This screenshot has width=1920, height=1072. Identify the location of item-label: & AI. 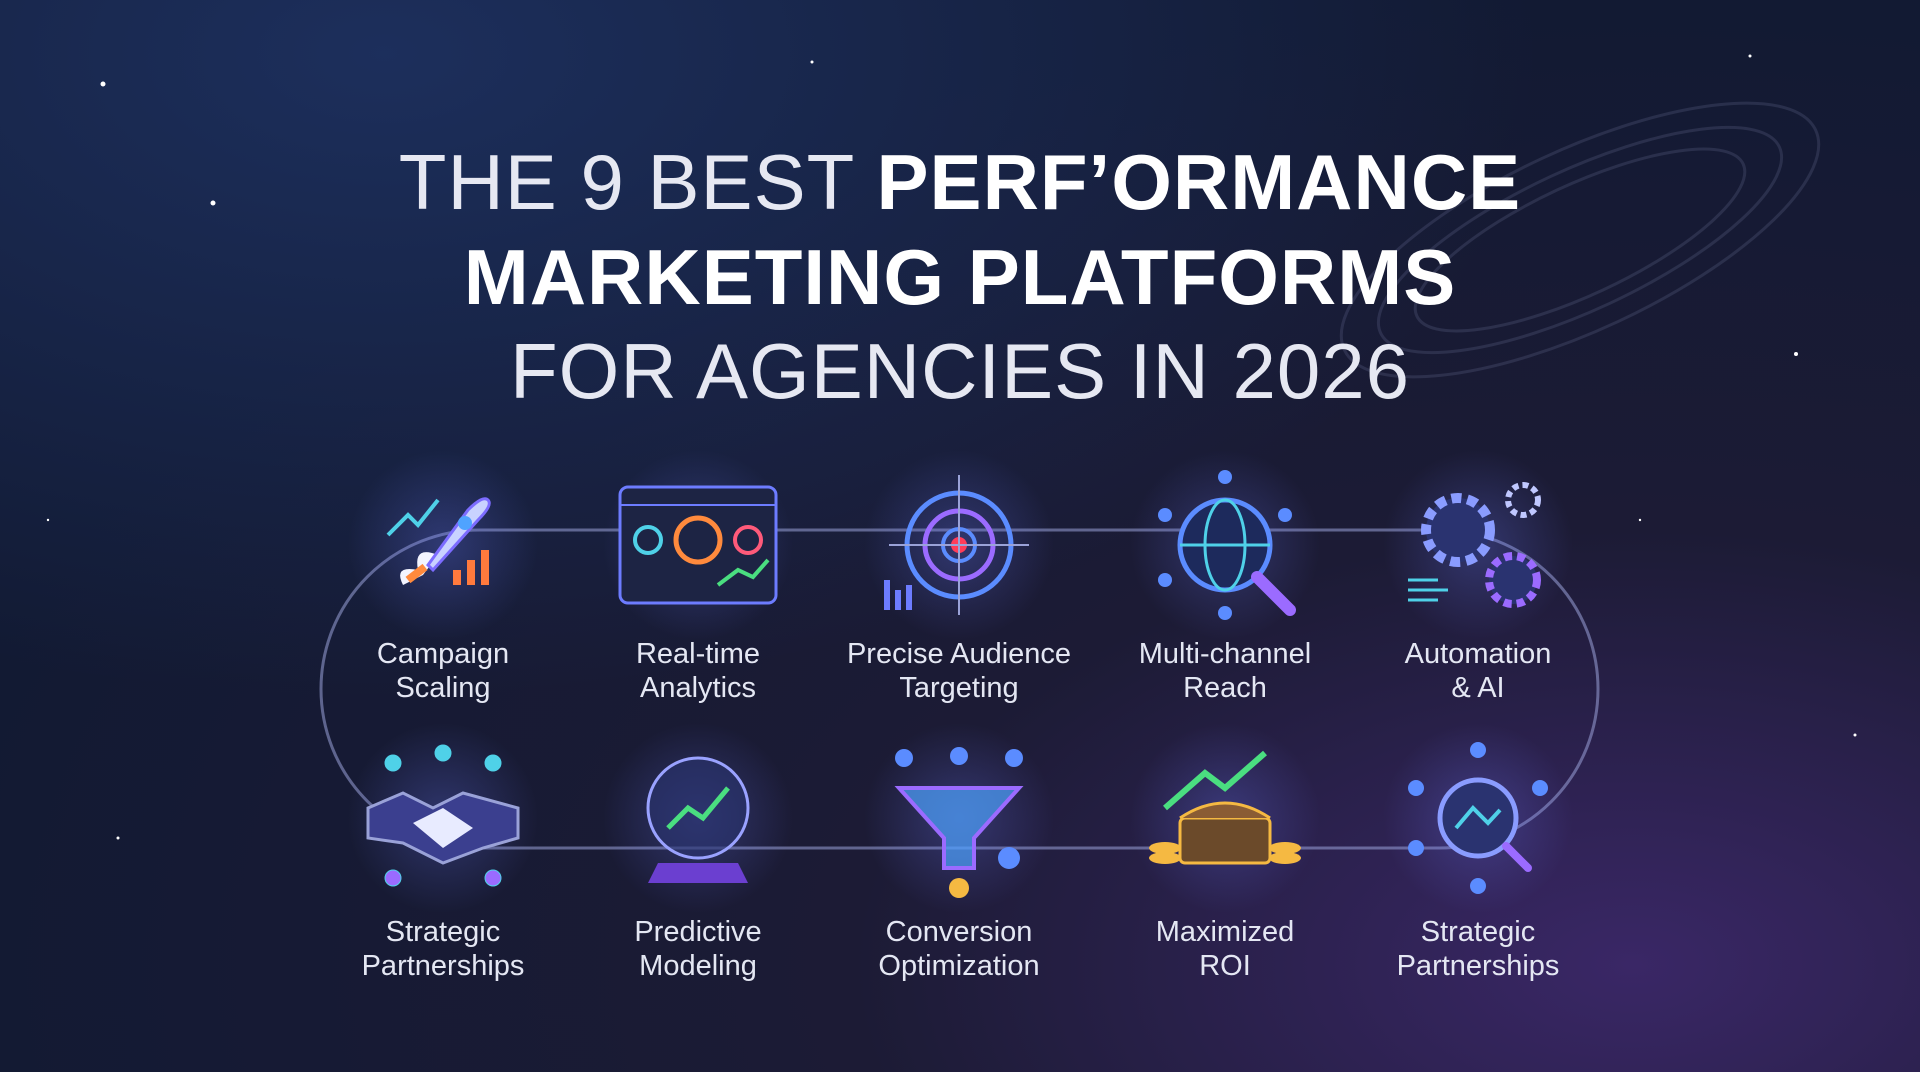
(1477, 688).